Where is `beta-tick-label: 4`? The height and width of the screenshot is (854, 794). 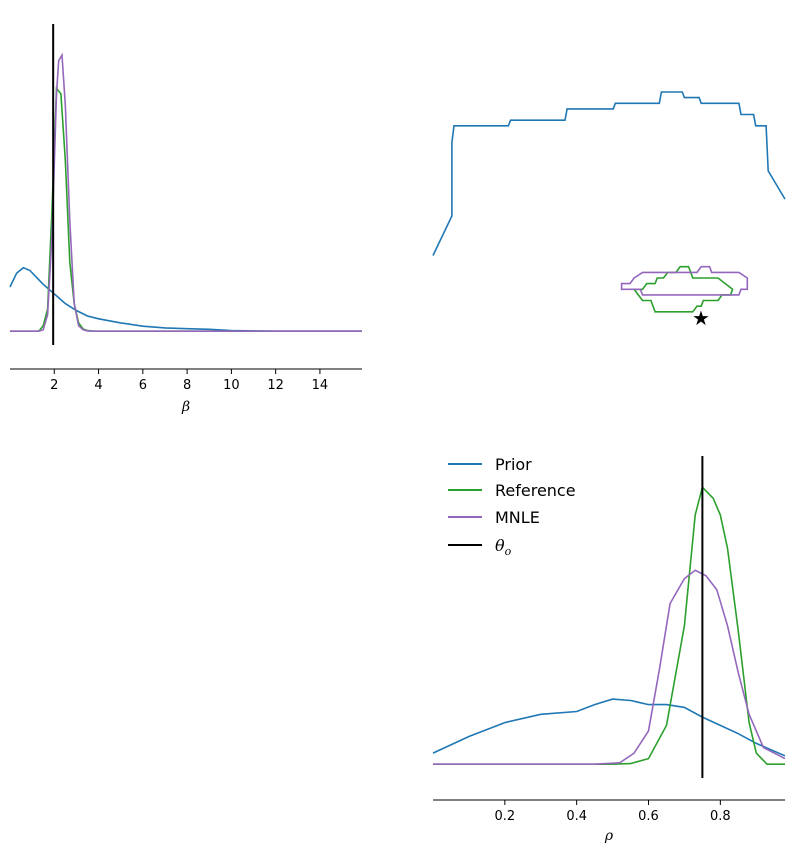 beta-tick-label: 4 is located at coordinates (98, 385).